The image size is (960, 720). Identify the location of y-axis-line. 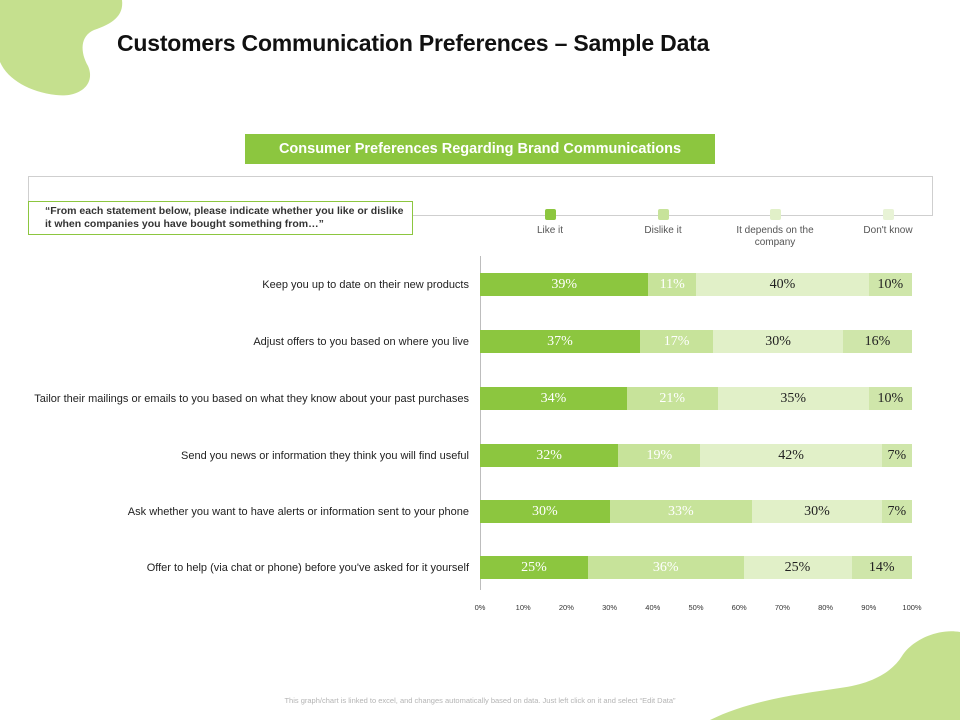
(480, 423).